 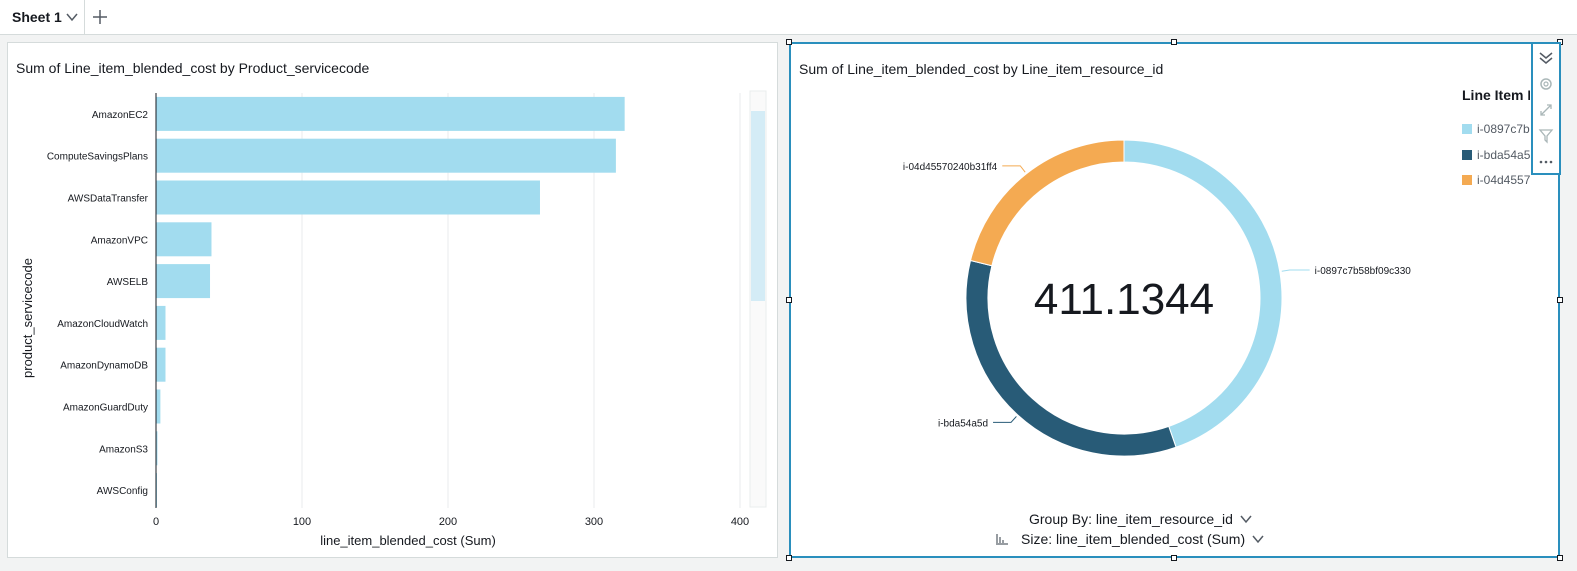 I want to click on gear-icon, so click(x=1546, y=84).